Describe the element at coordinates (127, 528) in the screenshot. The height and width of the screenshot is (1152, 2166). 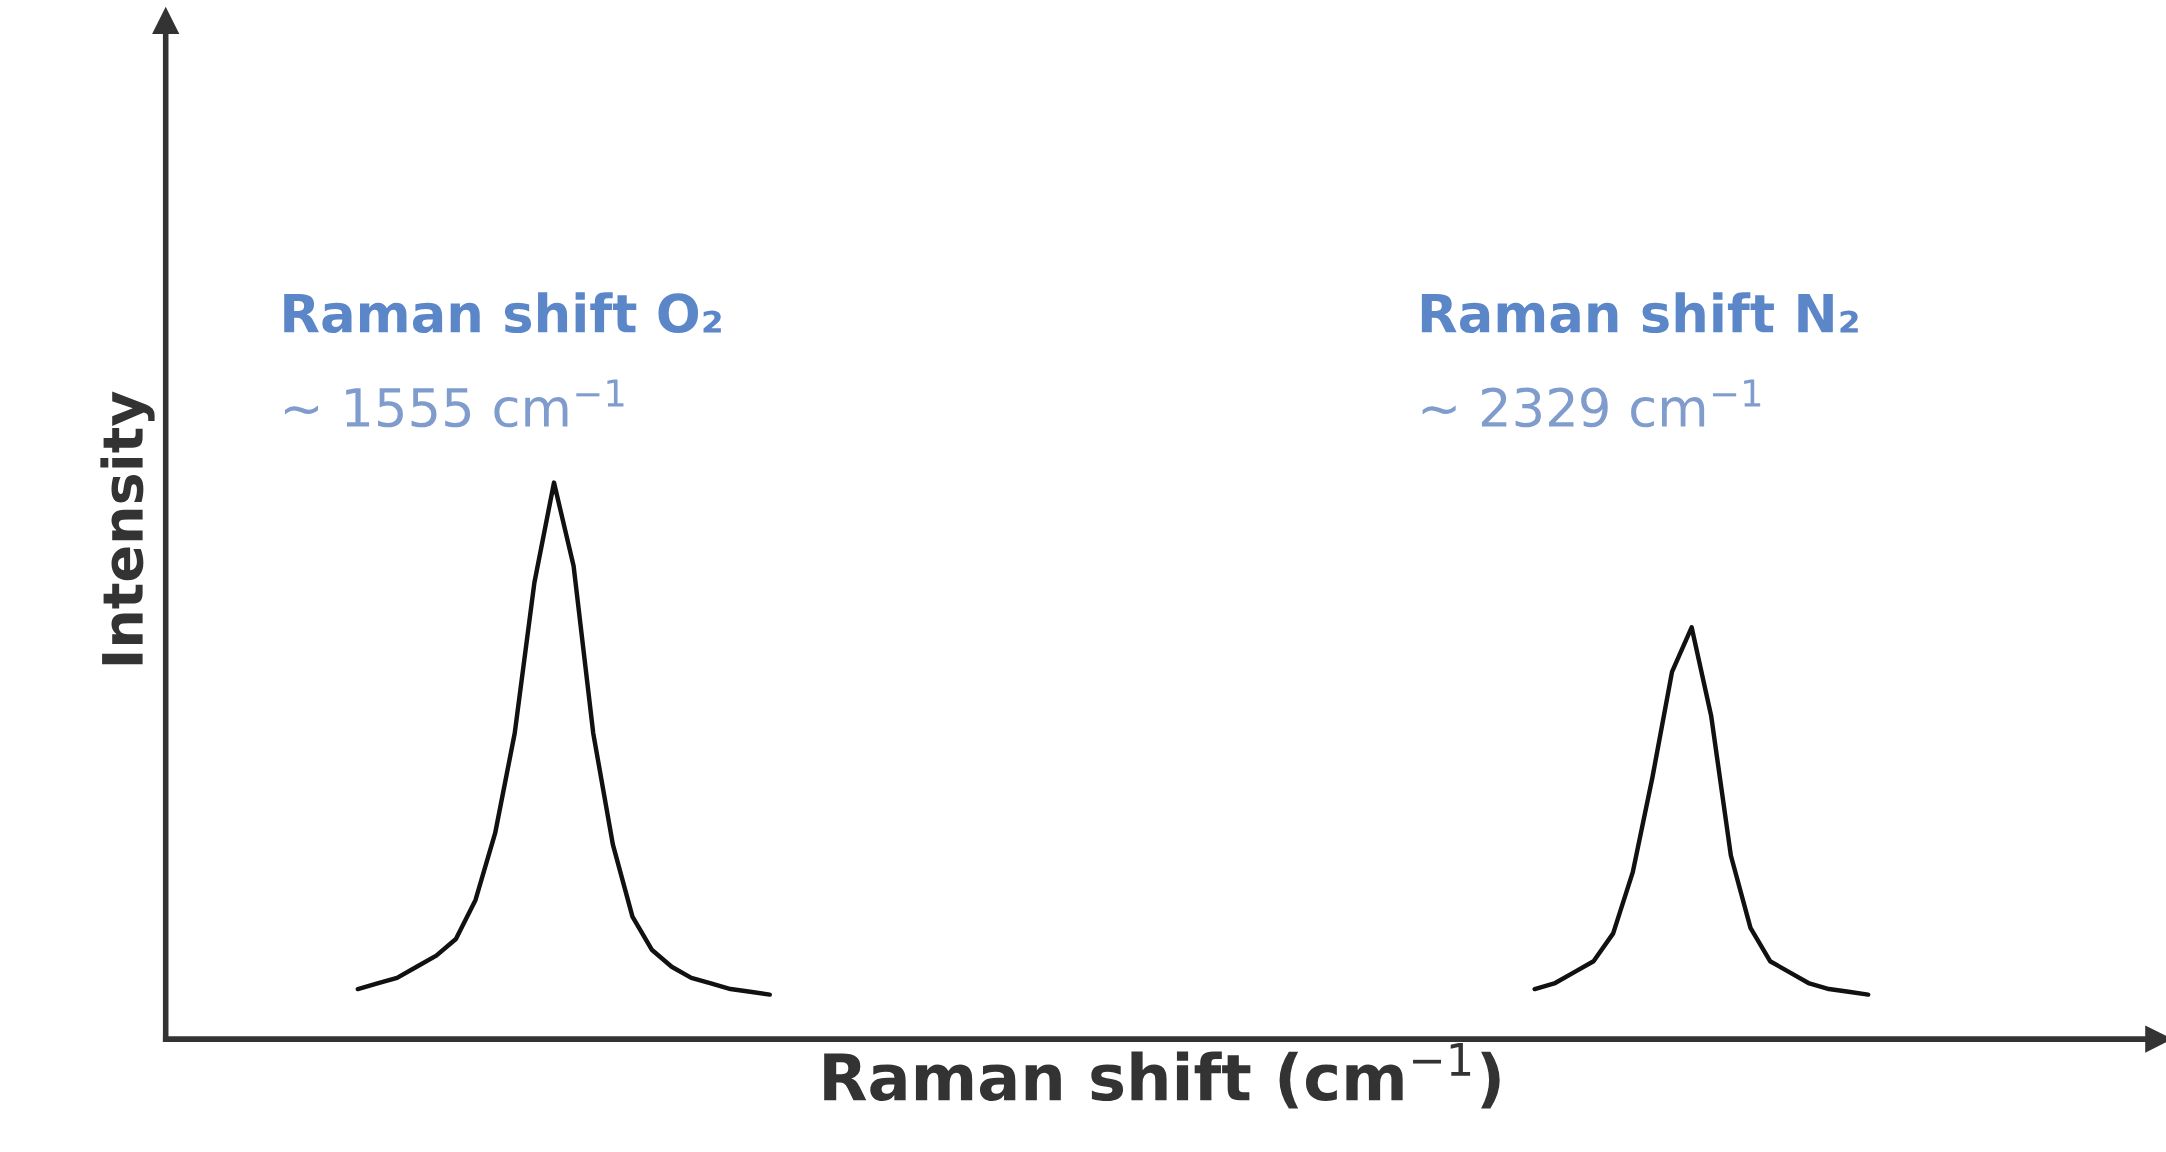
I see `y-axis-title: Intensity` at that location.